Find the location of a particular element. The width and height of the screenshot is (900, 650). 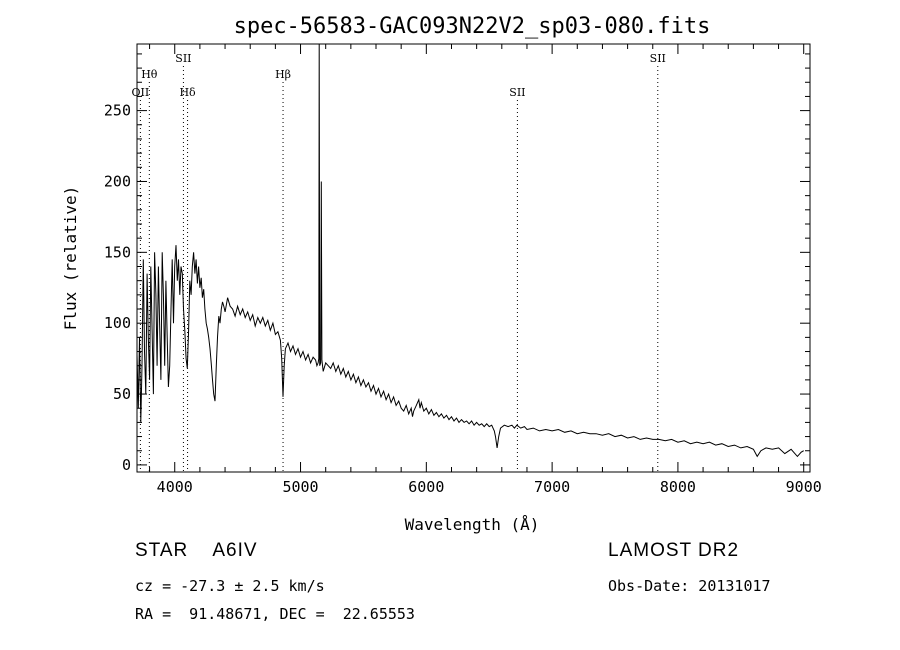

survey-name: LAMOST DR2 is located at coordinates (674, 550).